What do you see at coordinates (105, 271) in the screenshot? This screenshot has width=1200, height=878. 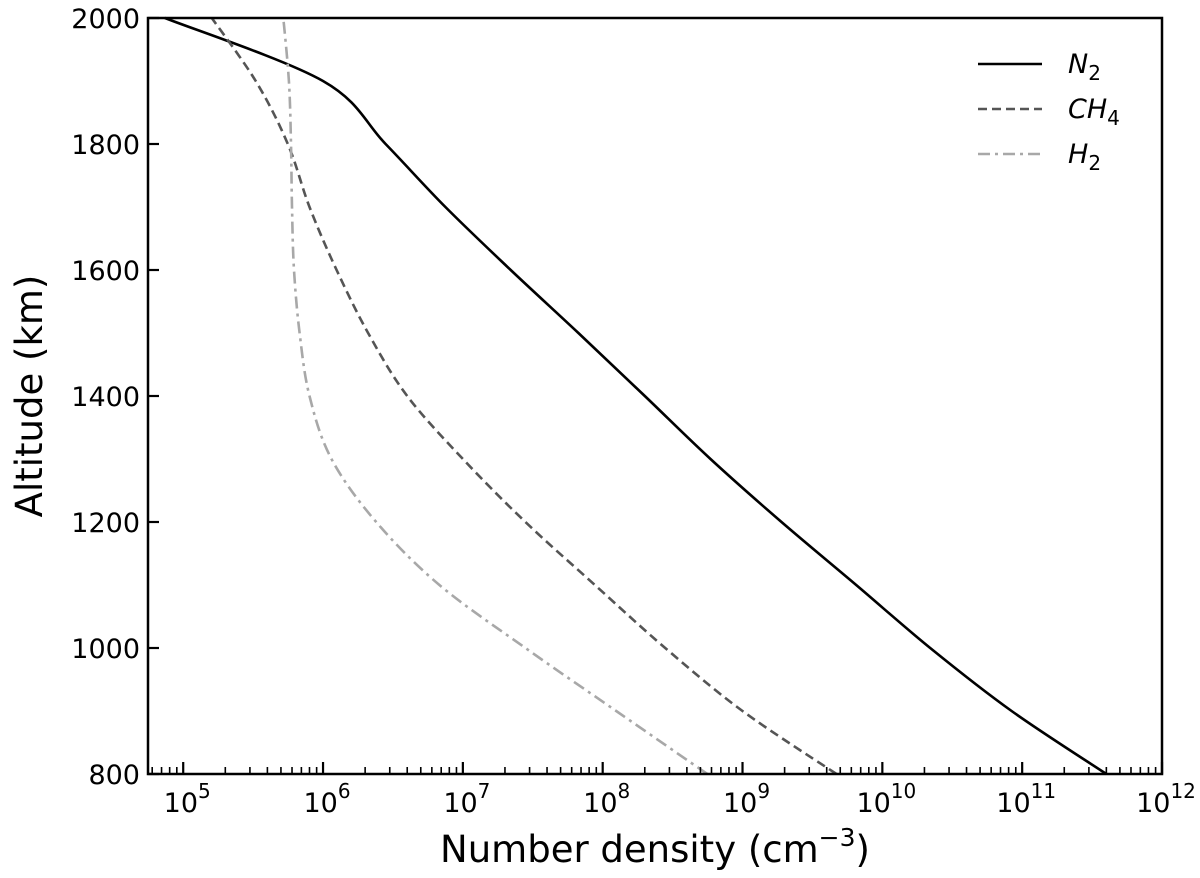 I see `y-tick-label: 1600` at bounding box center [105, 271].